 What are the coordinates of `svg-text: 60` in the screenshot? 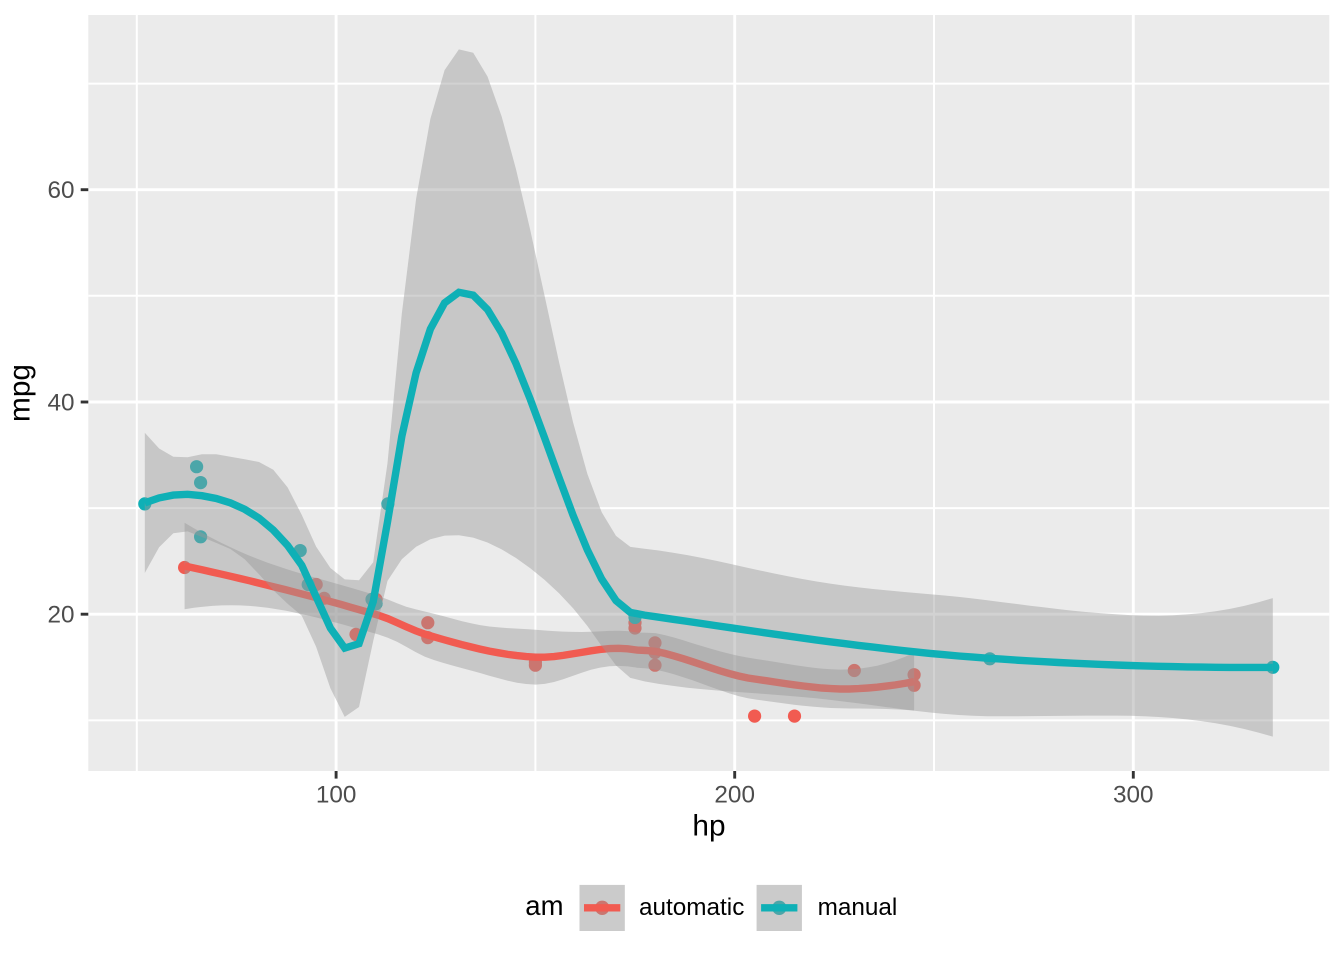 It's located at (60, 190).